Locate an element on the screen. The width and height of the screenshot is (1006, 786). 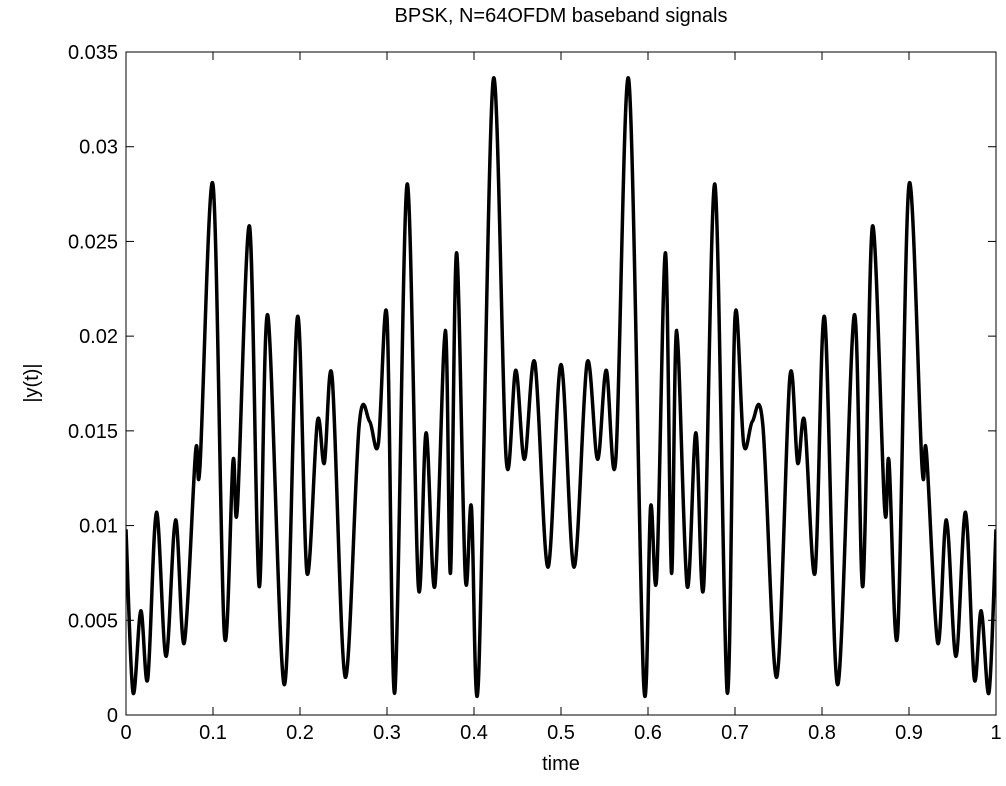
x-tick-label: 0.6 is located at coordinates (648, 733).